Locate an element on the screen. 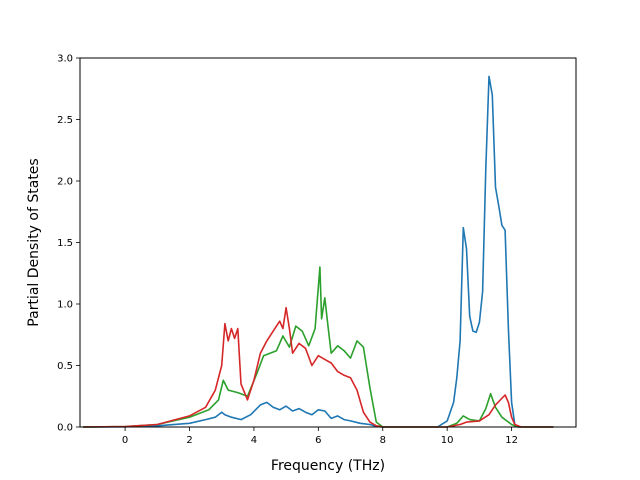 The height and width of the screenshot is (480, 640). y-tick-label: 2.0 is located at coordinates (65, 182).